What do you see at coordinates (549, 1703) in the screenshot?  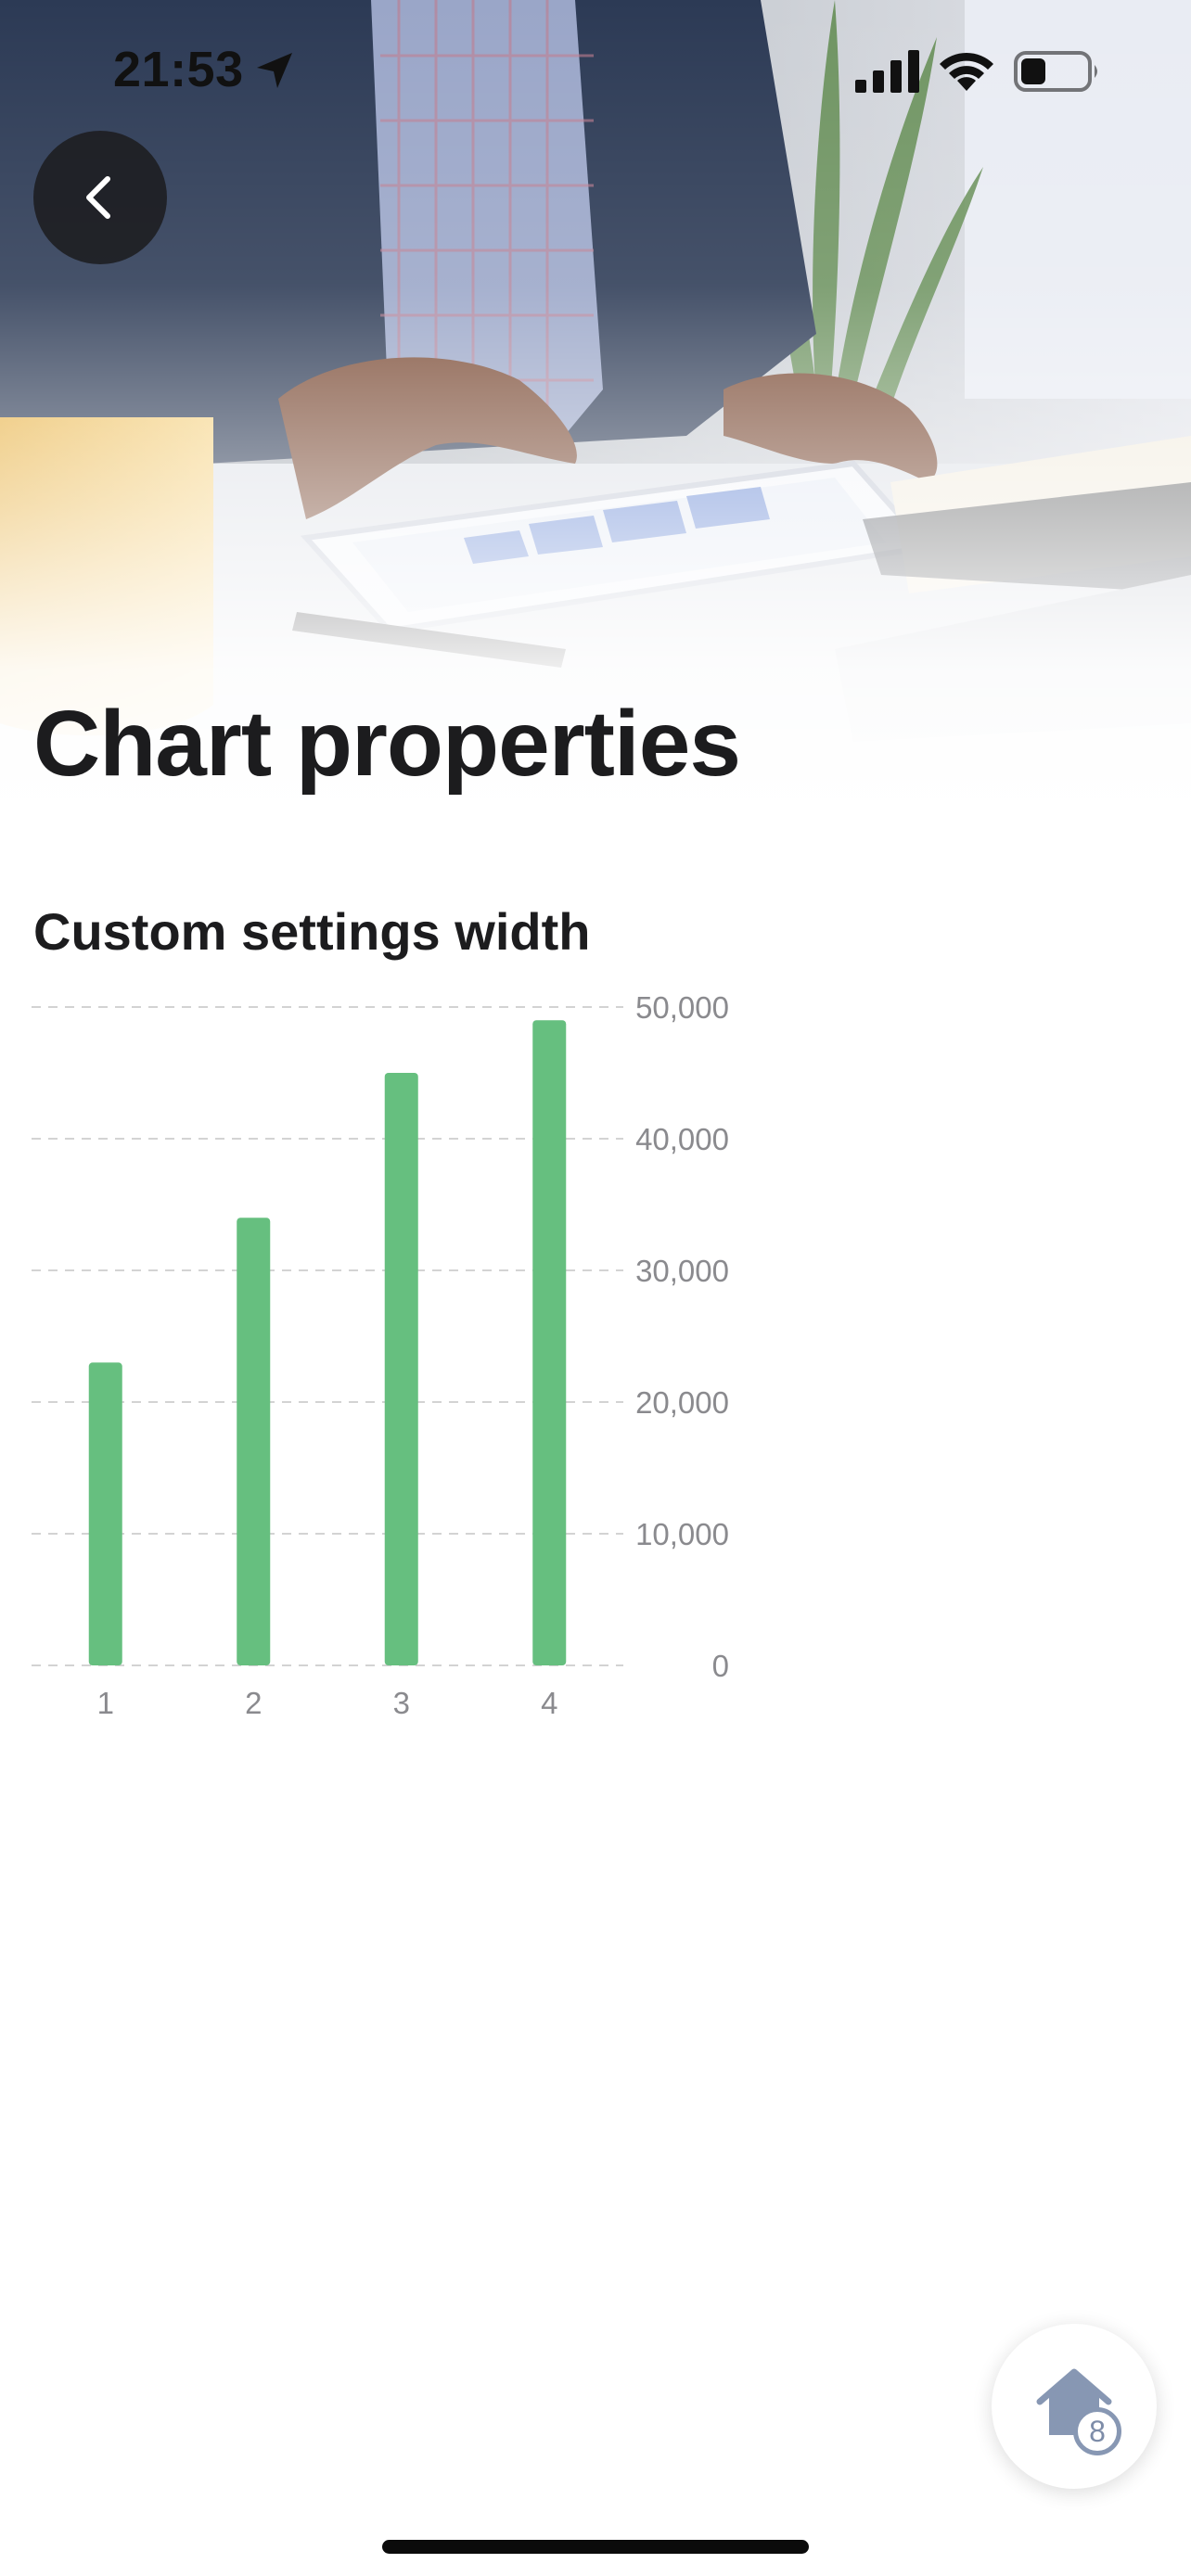 I see `x-tick-label: 4` at bounding box center [549, 1703].